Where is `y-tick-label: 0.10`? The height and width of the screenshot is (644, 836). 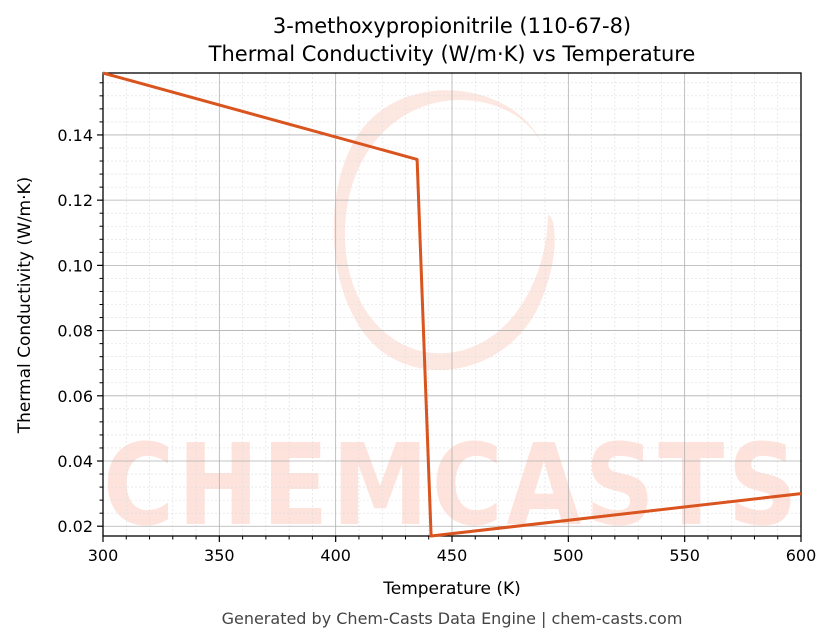 y-tick-label: 0.10 is located at coordinates (75, 265).